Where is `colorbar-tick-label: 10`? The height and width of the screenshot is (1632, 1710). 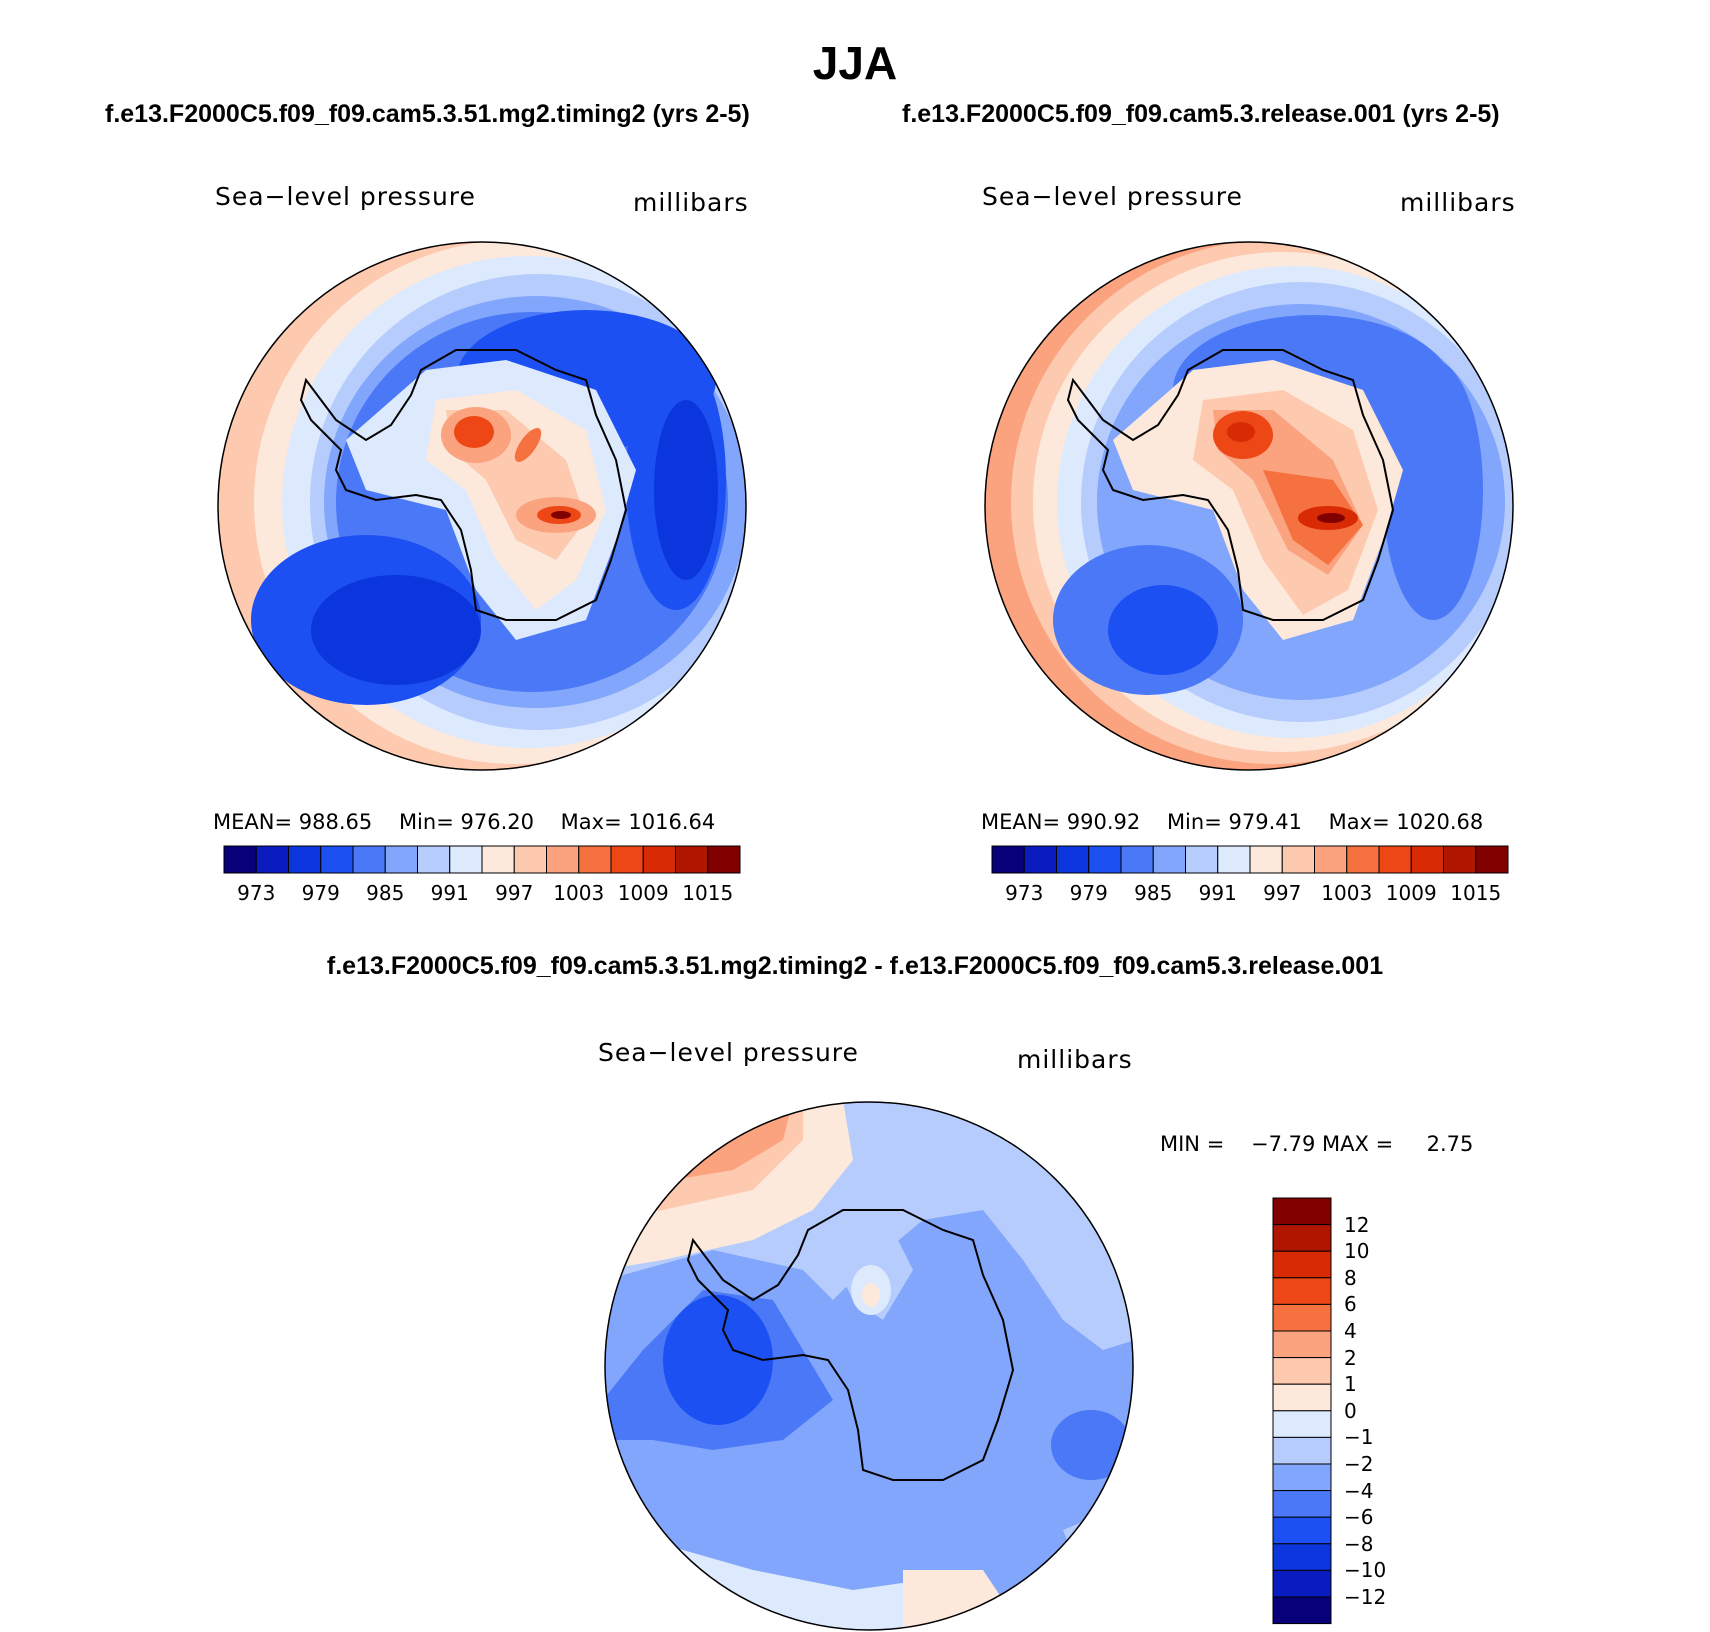 colorbar-tick-label: 10 is located at coordinates (1357, 1251).